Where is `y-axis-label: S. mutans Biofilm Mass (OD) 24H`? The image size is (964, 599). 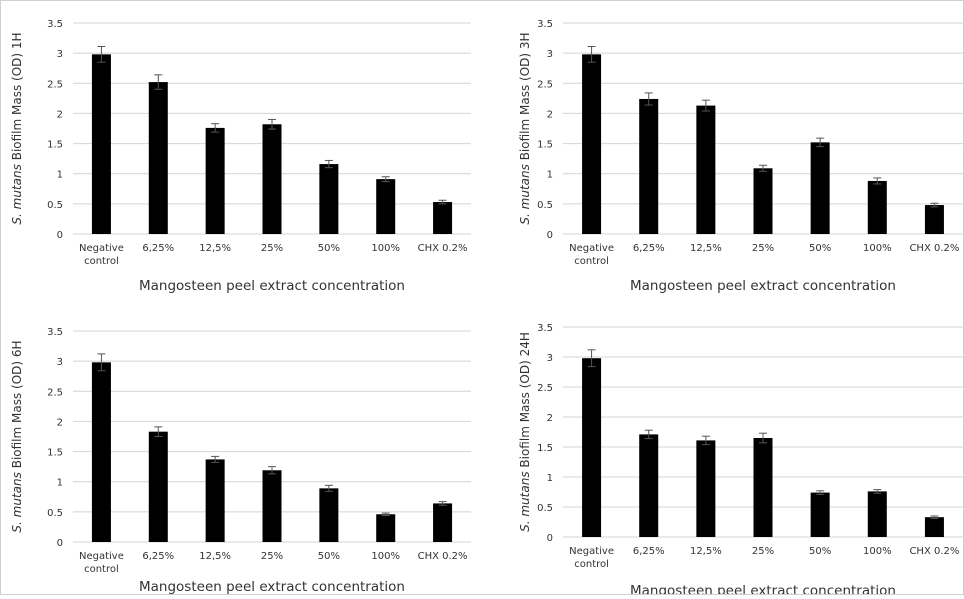 y-axis-label: S. mutans Biofilm Mass (OD) 24H is located at coordinates (525, 432).